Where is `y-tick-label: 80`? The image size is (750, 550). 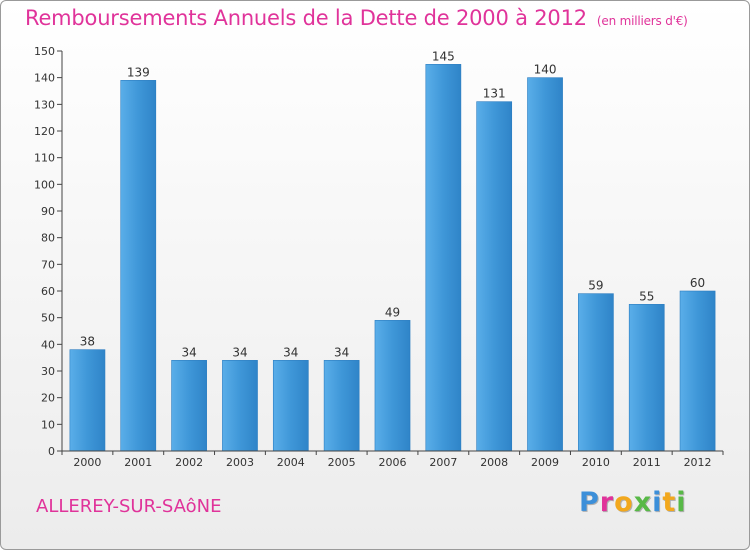
y-tick-label: 80 is located at coordinates (48, 238).